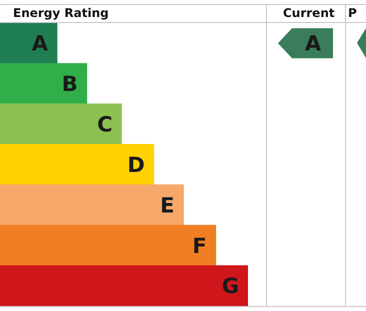  What do you see at coordinates (313, 44) in the screenshot?
I see `text: A` at bounding box center [313, 44].